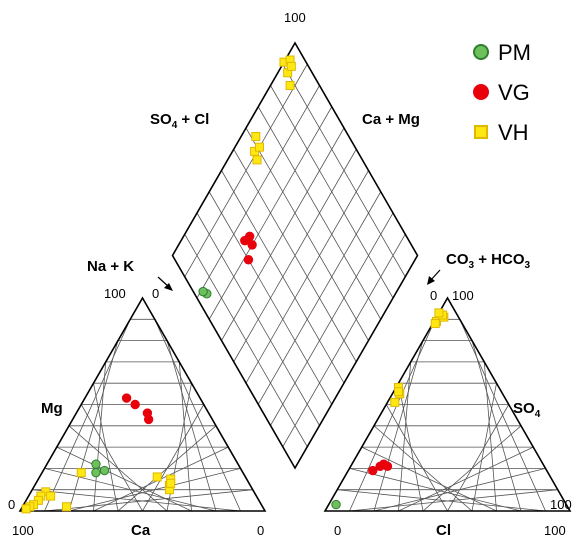  Describe the element at coordinates (561, 504) in the screenshot. I see `tick-anion-right: 100` at that location.